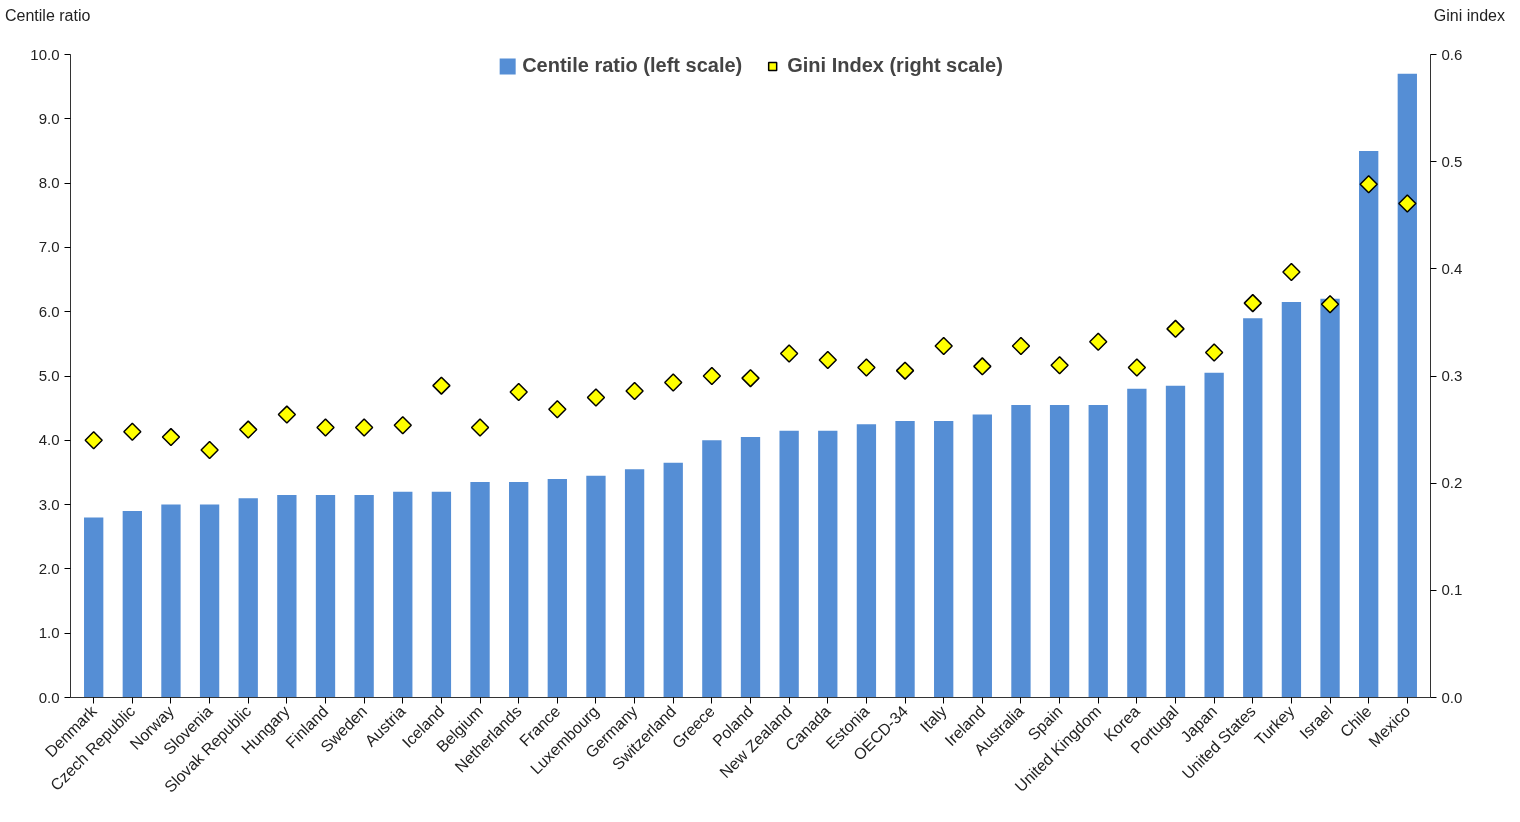 Image resolution: width=1520 pixels, height=822 pixels. Describe the element at coordinates (49, 633) in the screenshot. I see `y-tick-label: 1.0` at that location.